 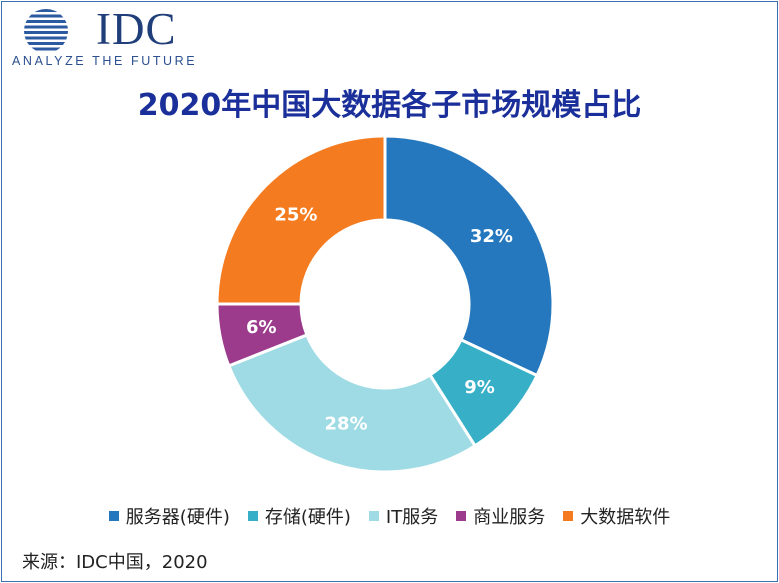 What do you see at coordinates (136, 29) in the screenshot?
I see `idc-wordmark: IDC` at bounding box center [136, 29].